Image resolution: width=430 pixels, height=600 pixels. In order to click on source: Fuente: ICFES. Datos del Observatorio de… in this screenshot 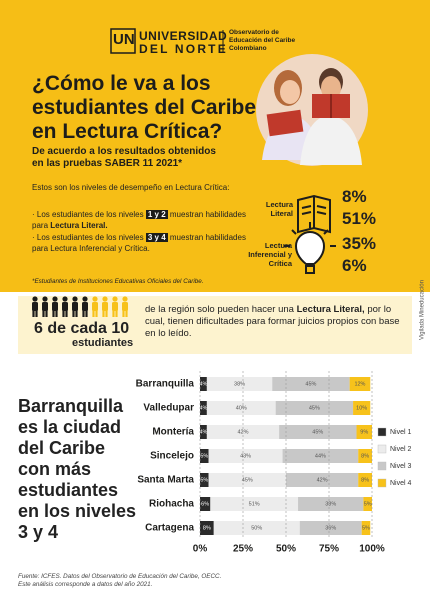, I will do `click(119, 581)`.